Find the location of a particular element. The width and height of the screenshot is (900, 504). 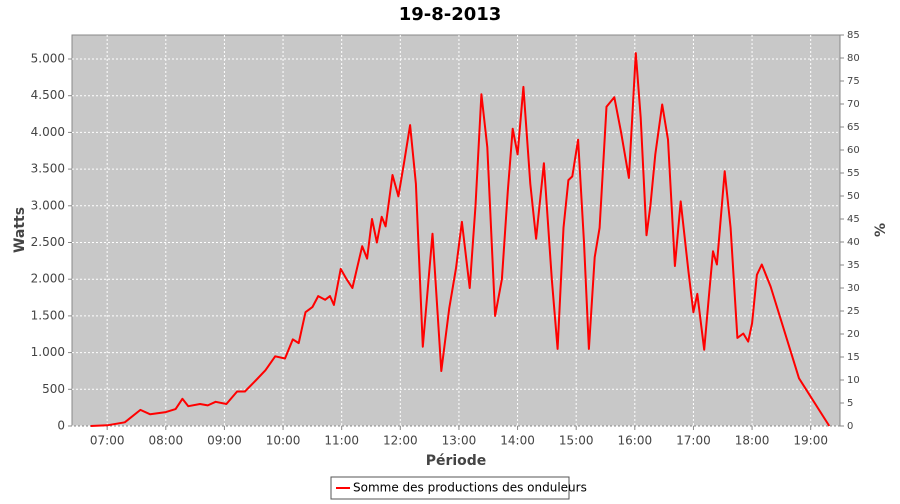

y2-tick-label: 10 is located at coordinates (853, 380).